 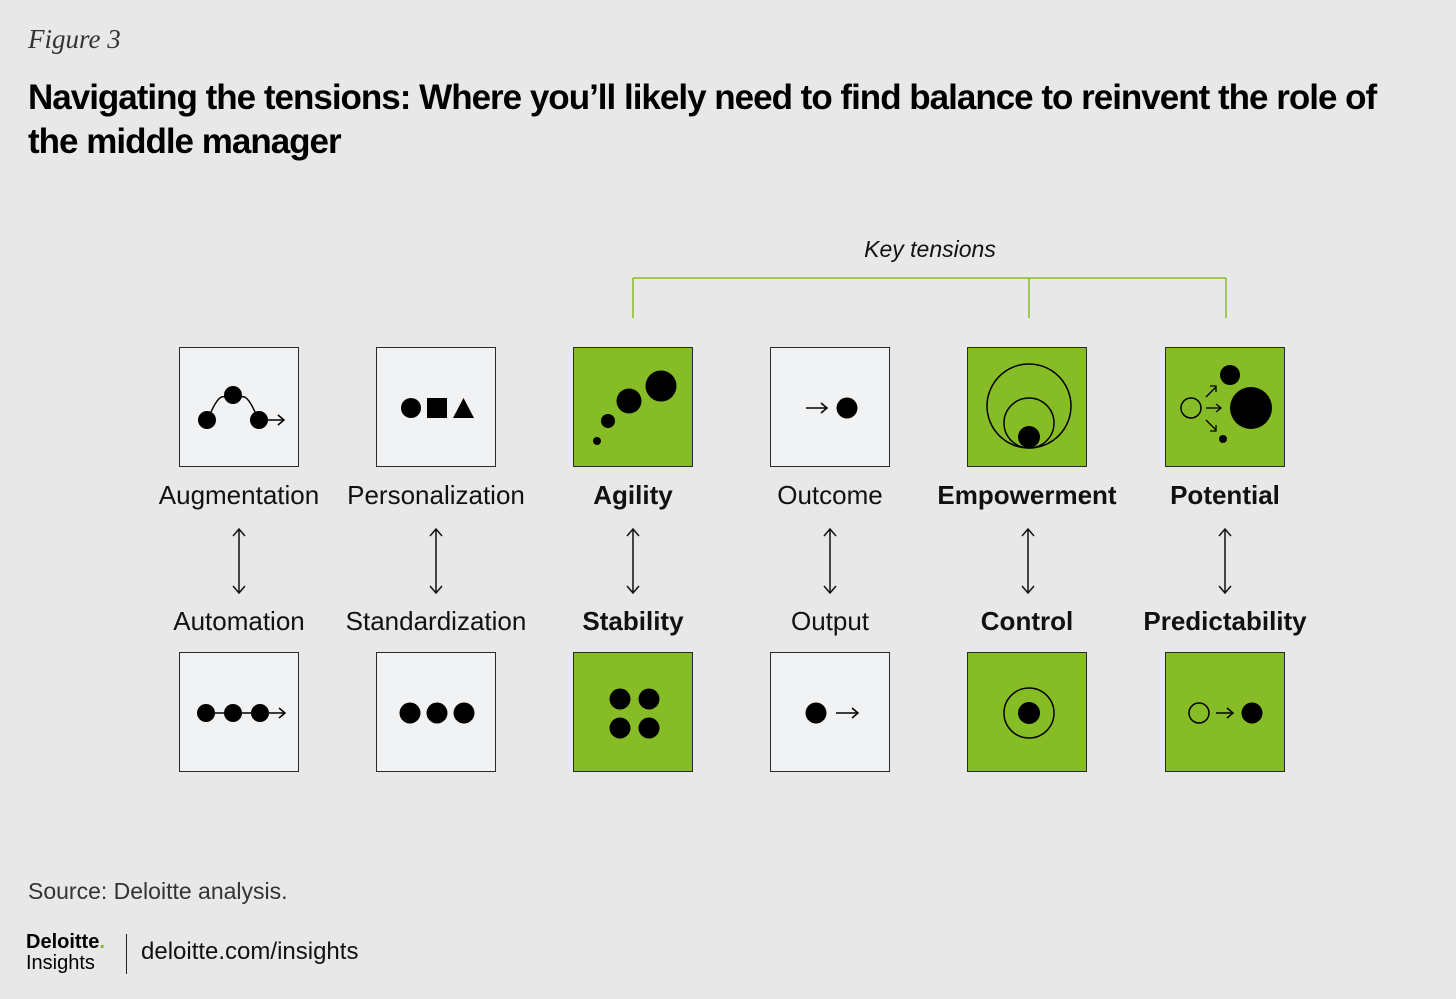 I want to click on potential-icon, so click(x=1226, y=404).